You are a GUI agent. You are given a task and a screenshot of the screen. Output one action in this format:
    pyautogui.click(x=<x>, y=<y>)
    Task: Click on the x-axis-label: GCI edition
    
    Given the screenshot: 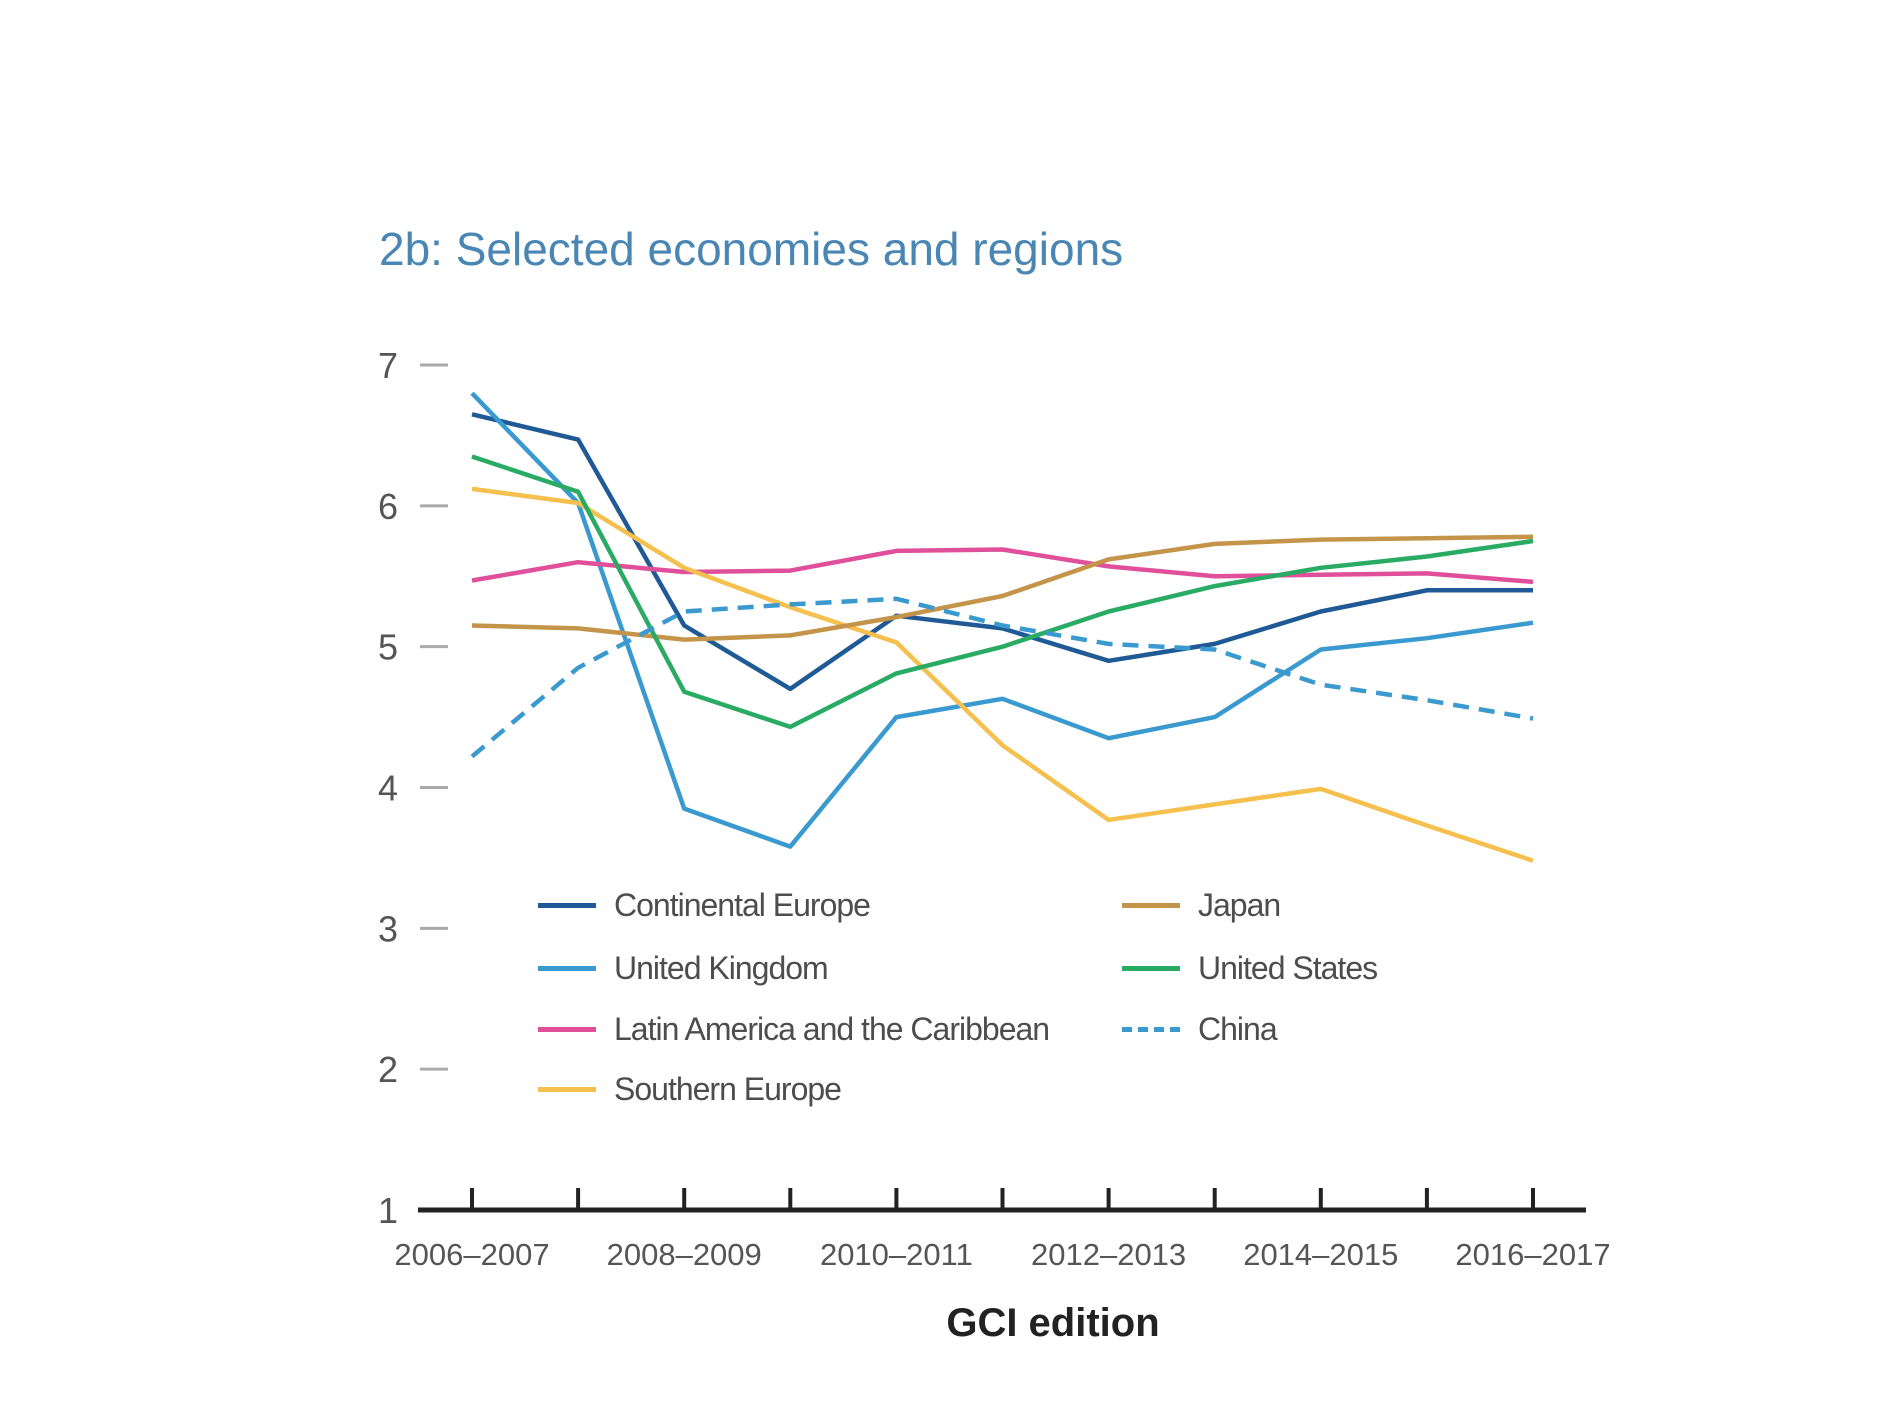 What is the action you would take?
    pyautogui.click(x=1052, y=1323)
    